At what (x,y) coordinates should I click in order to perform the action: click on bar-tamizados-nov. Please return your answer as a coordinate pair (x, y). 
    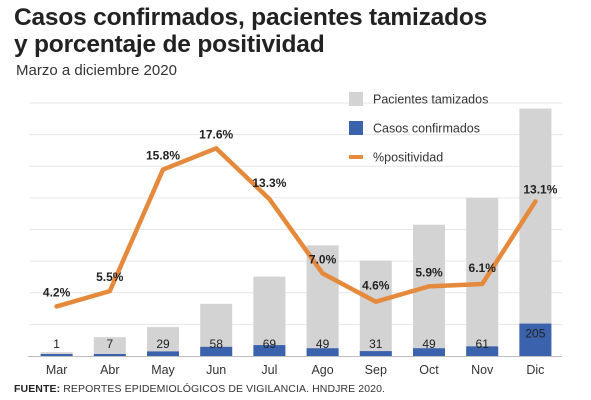
    Looking at the image, I should click on (482, 276).